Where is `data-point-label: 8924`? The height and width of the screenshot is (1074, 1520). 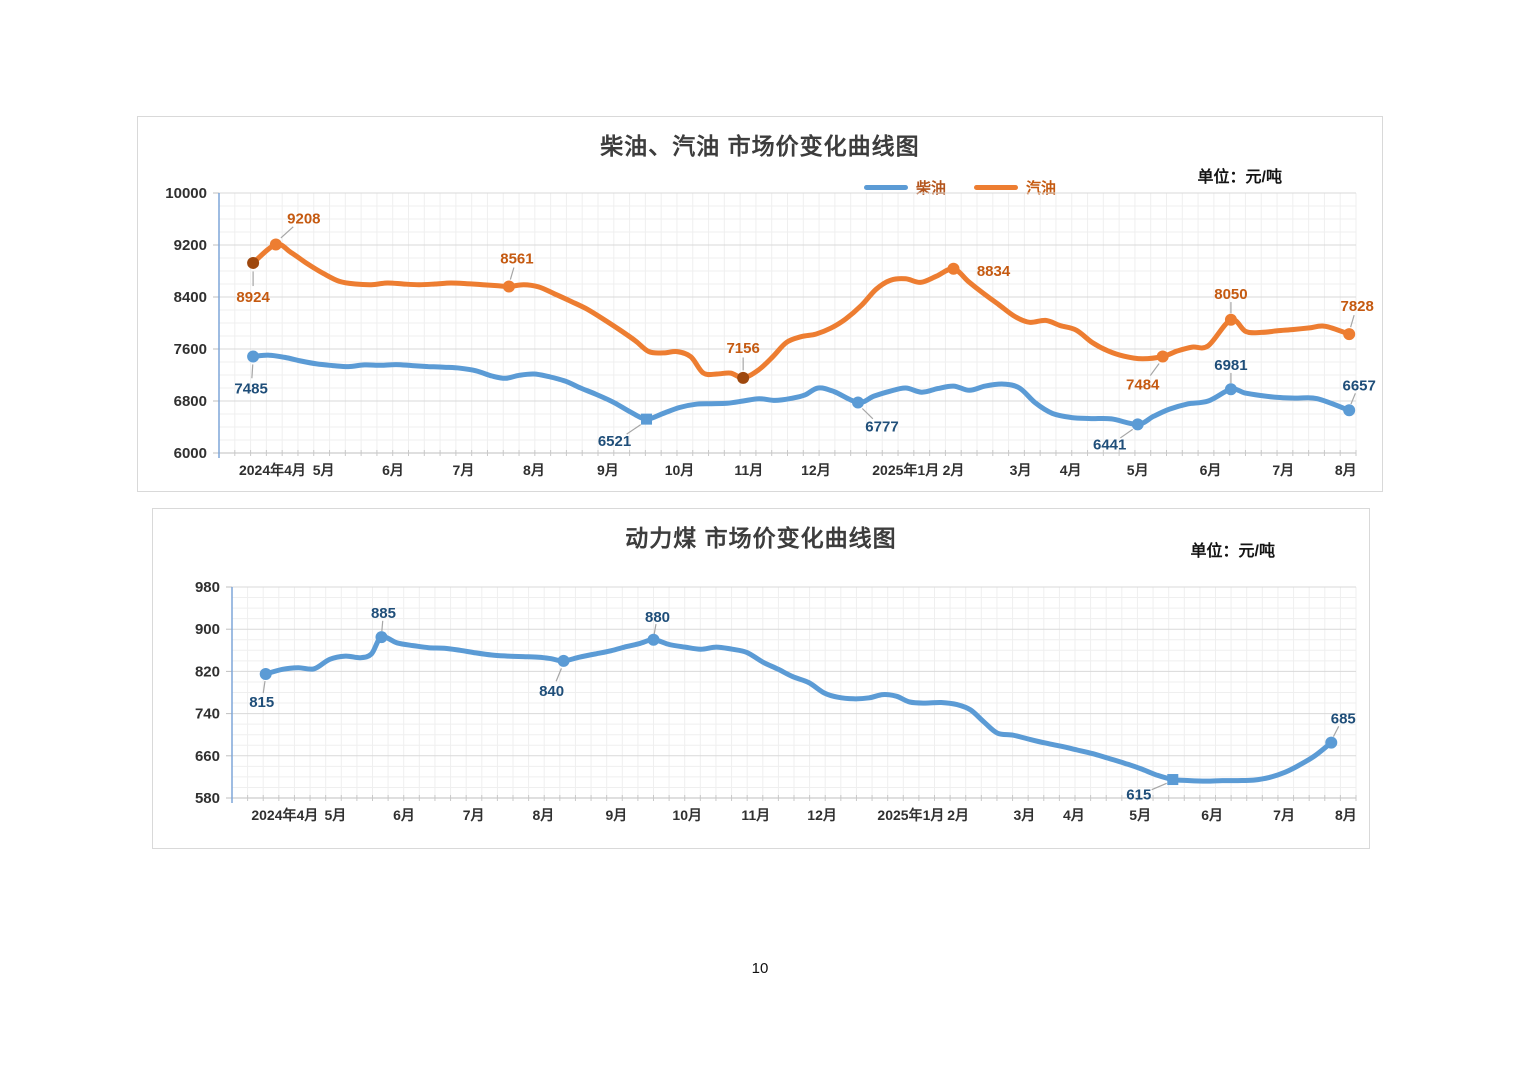 data-point-label: 8924 is located at coordinates (253, 297).